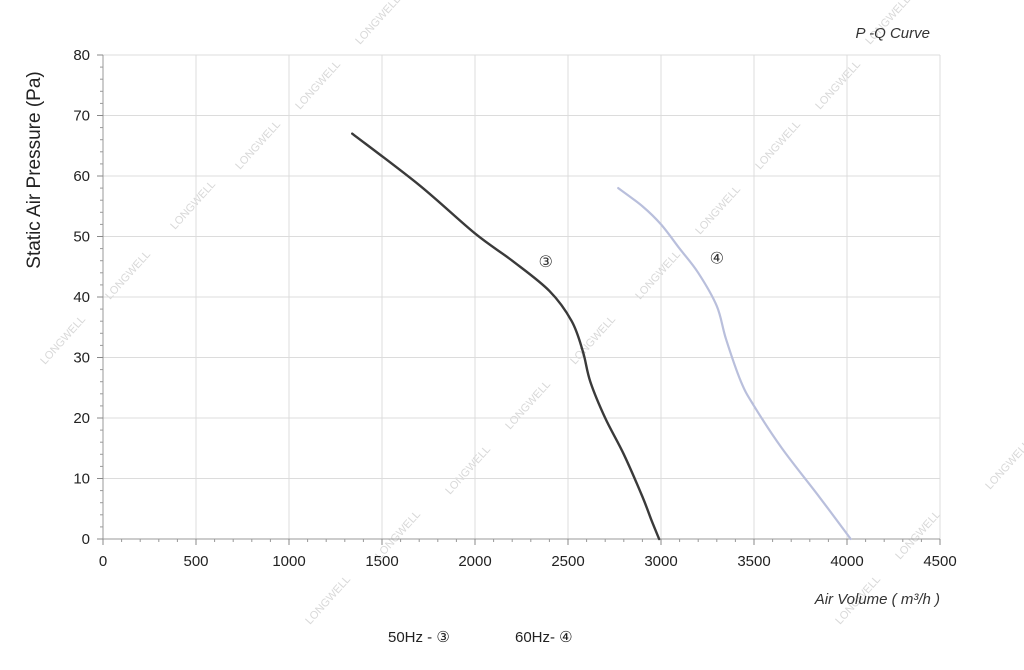 The image size is (1024, 670). Describe the element at coordinates (893, 33) in the screenshot. I see `chart-title: P -Q Curve` at that location.